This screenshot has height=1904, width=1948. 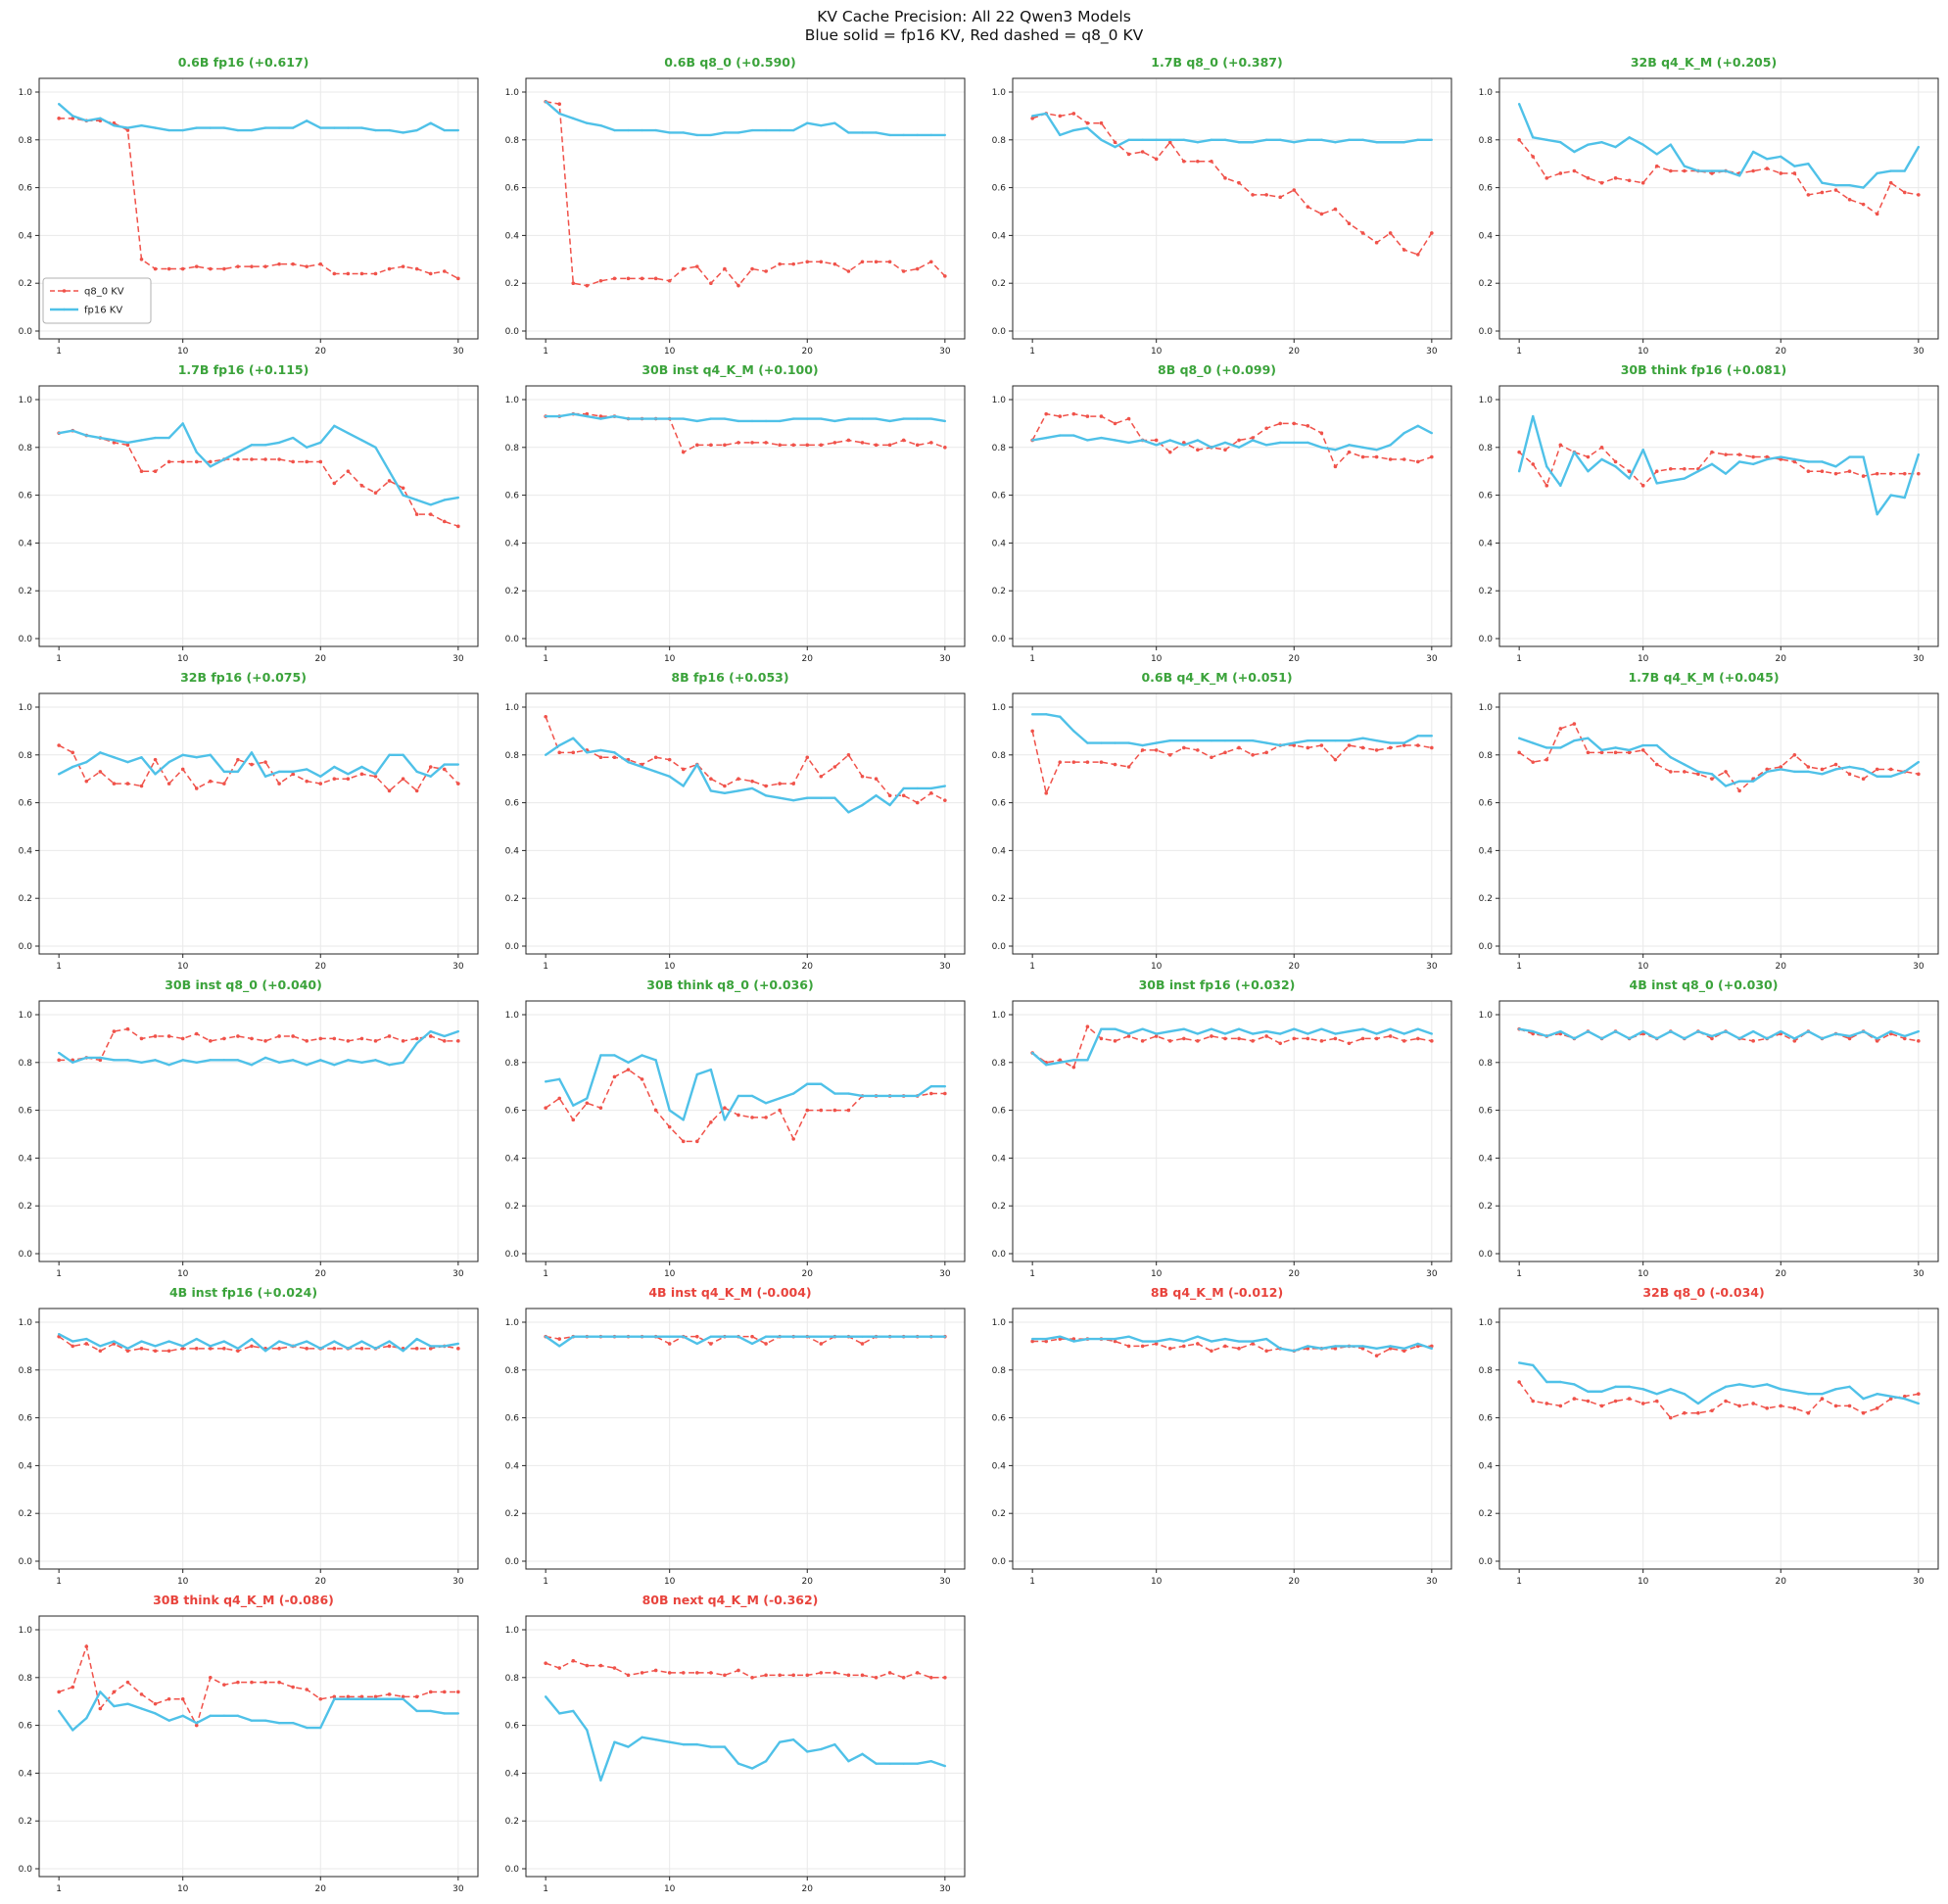 What do you see at coordinates (511, 1870) in the screenshot?
I see `y-tick-label: 0.0` at bounding box center [511, 1870].